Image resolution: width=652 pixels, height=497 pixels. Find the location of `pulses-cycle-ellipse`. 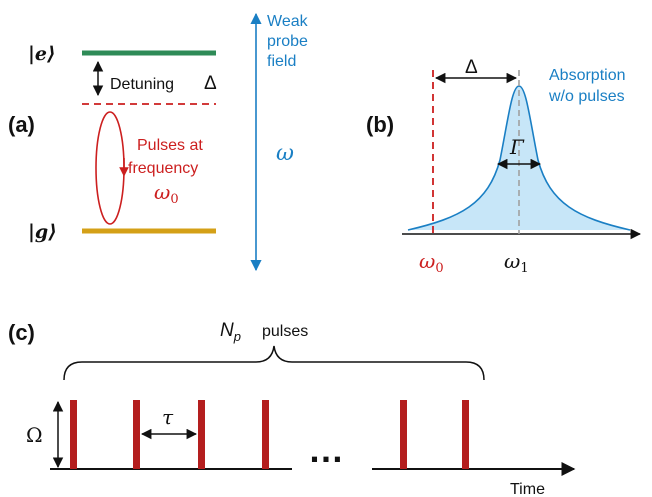

pulses-cycle-ellipse is located at coordinates (110, 168).